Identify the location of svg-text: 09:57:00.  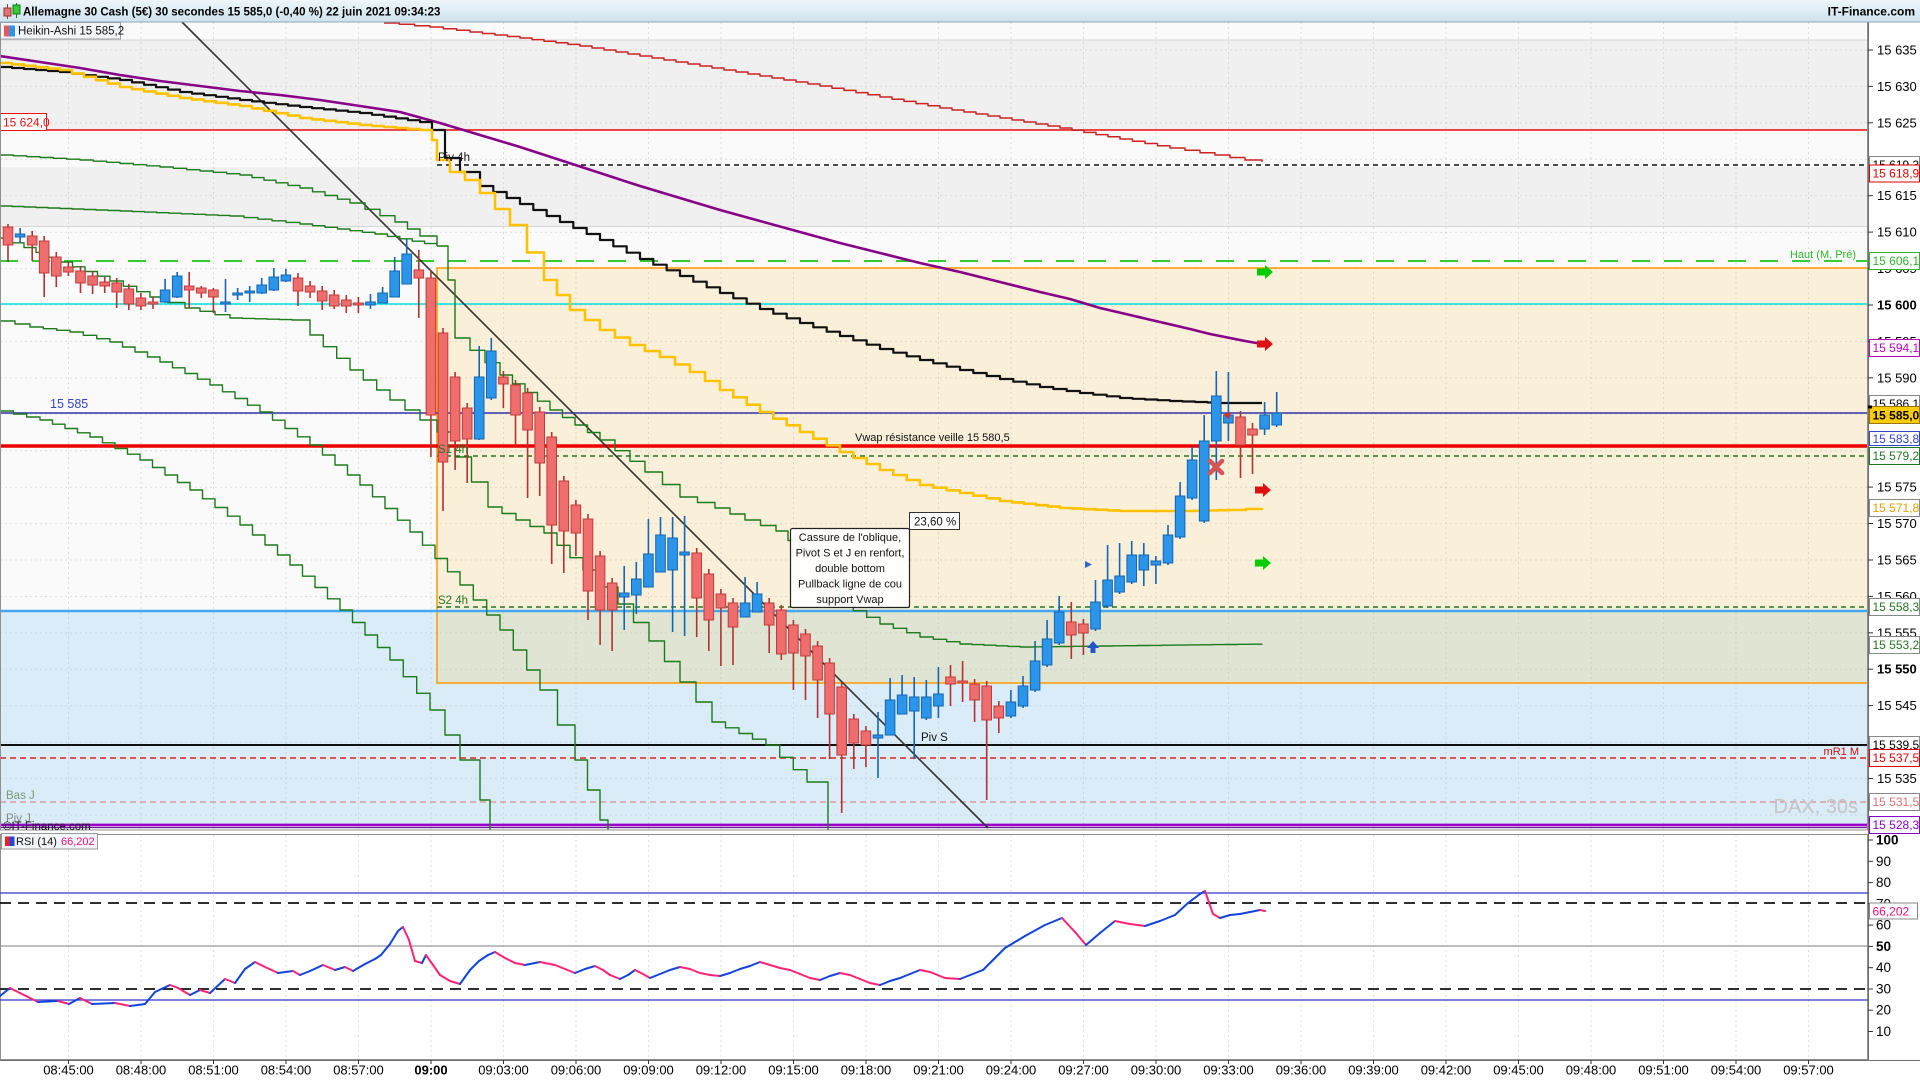
(1808, 1070).